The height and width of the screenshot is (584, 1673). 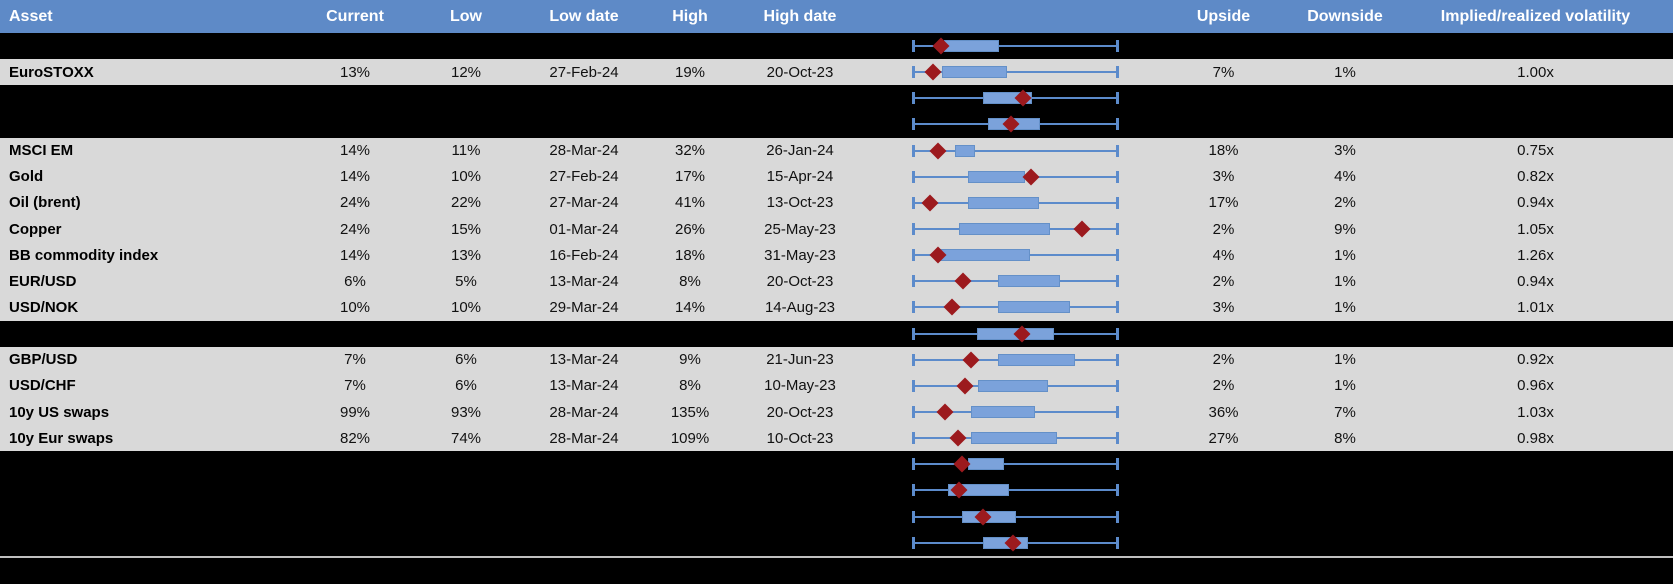 I want to click on cell-high: 17%, so click(x=690, y=177).